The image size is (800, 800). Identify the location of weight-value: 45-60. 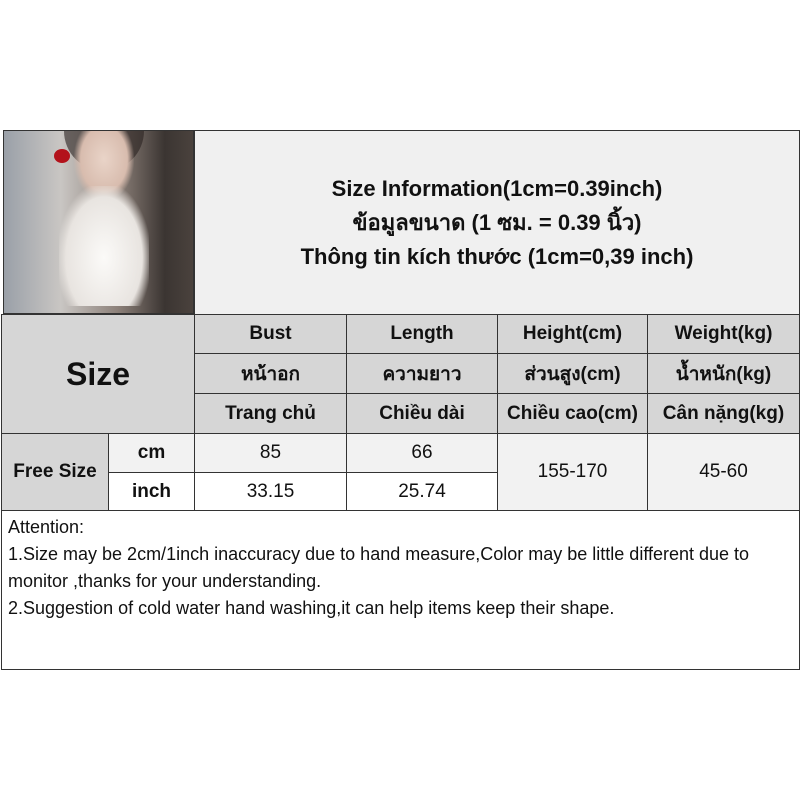
(723, 472).